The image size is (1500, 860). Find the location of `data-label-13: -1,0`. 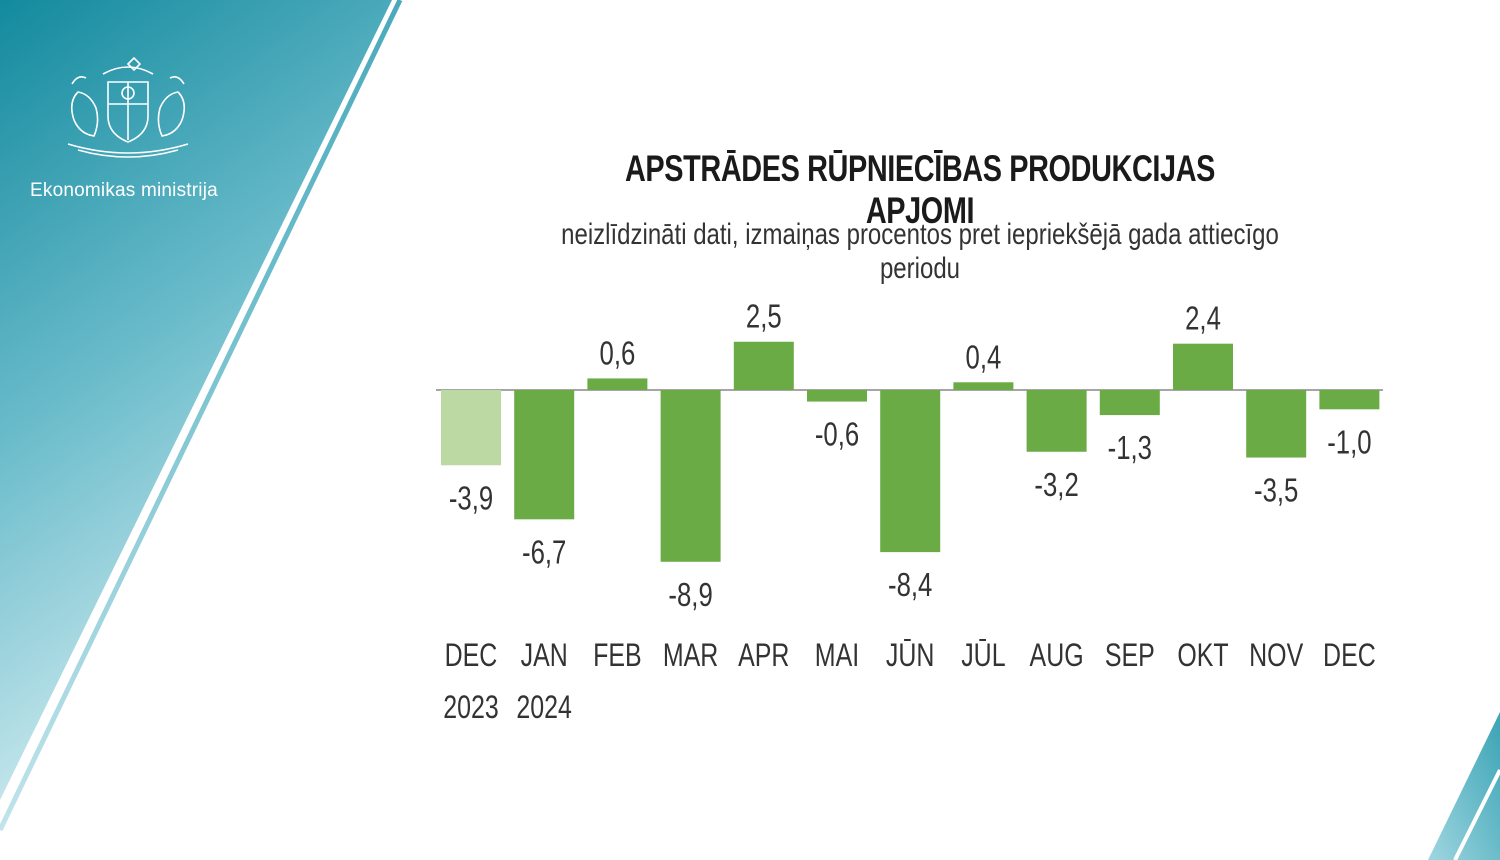

data-label-13: -1,0 is located at coordinates (1349, 442).